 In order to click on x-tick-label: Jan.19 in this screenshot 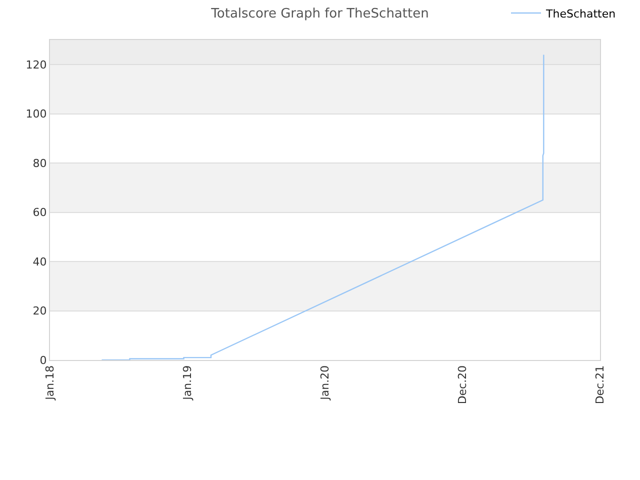, I will do `click(187, 383)`.